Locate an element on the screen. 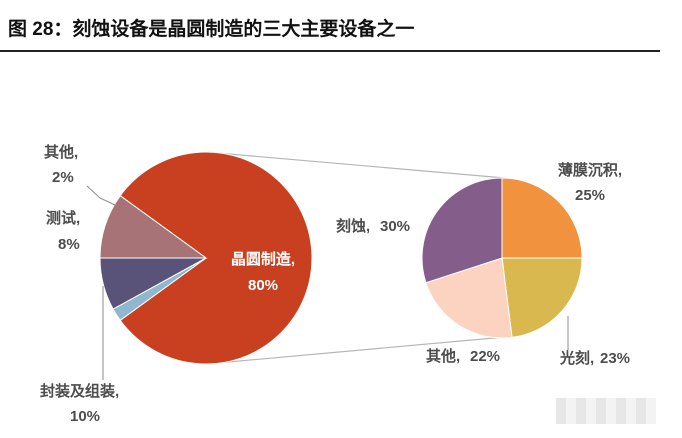 The height and width of the screenshot is (438, 682). label-etching: 刻蚀, is located at coordinates (353, 226).